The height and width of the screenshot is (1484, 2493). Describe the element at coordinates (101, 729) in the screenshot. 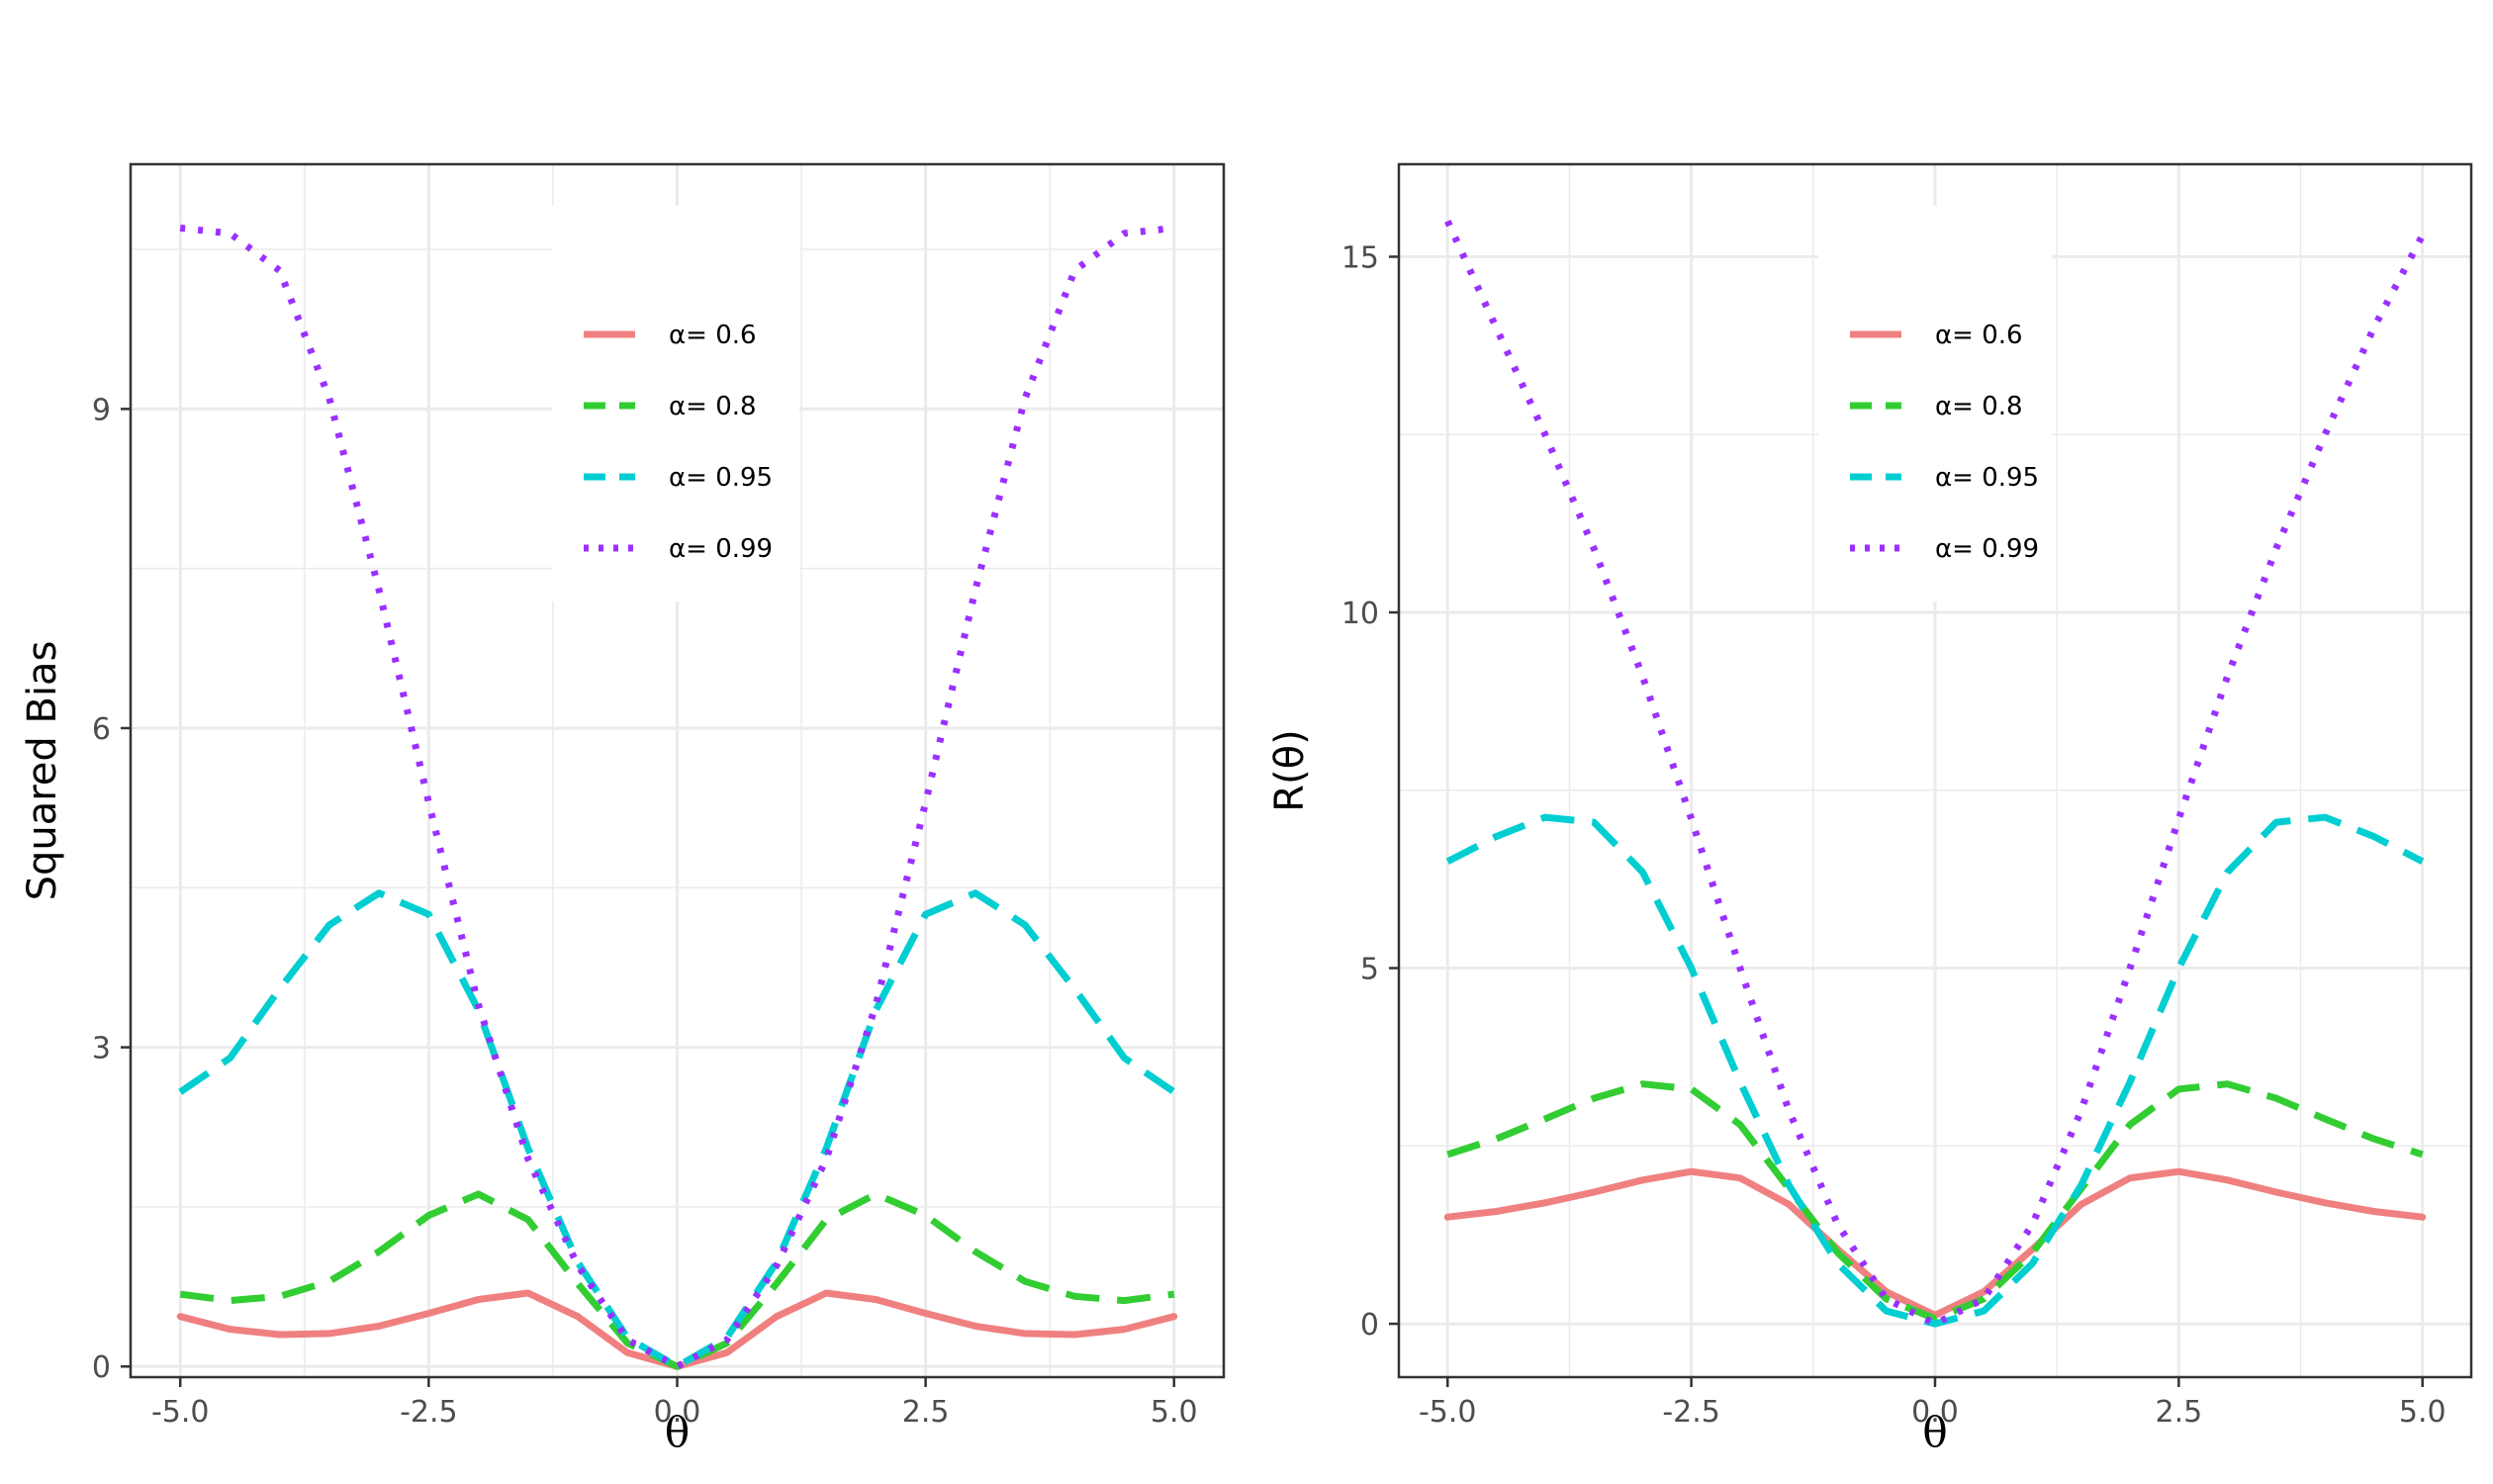

I see `y-tick-label: 6` at that location.